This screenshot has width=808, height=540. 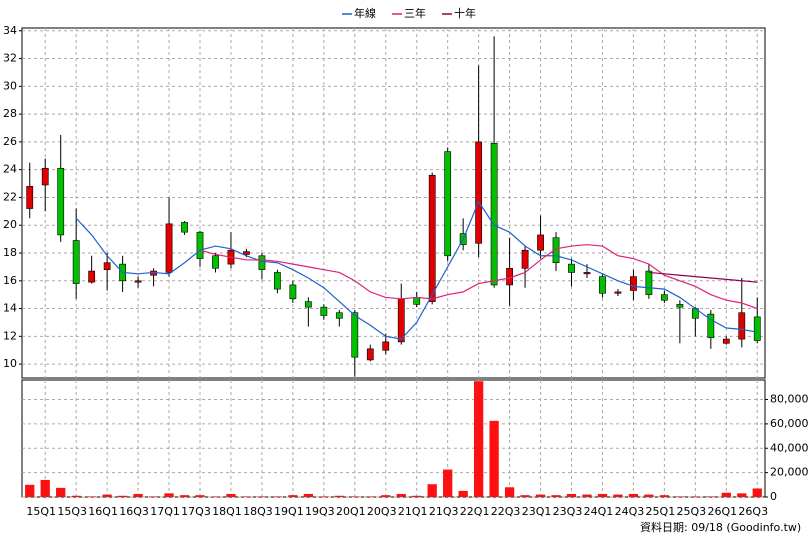 I want to click on x-tick-label: 23Q3, so click(x=568, y=511).